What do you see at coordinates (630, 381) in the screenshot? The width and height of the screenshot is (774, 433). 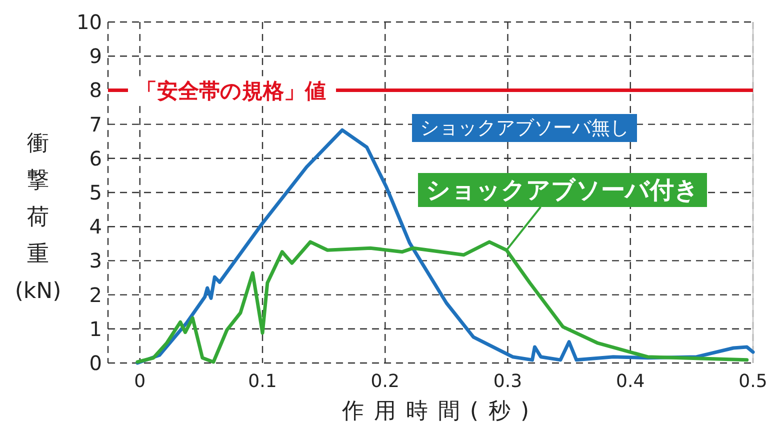 I see `x-tick-label: 0.4` at bounding box center [630, 381].